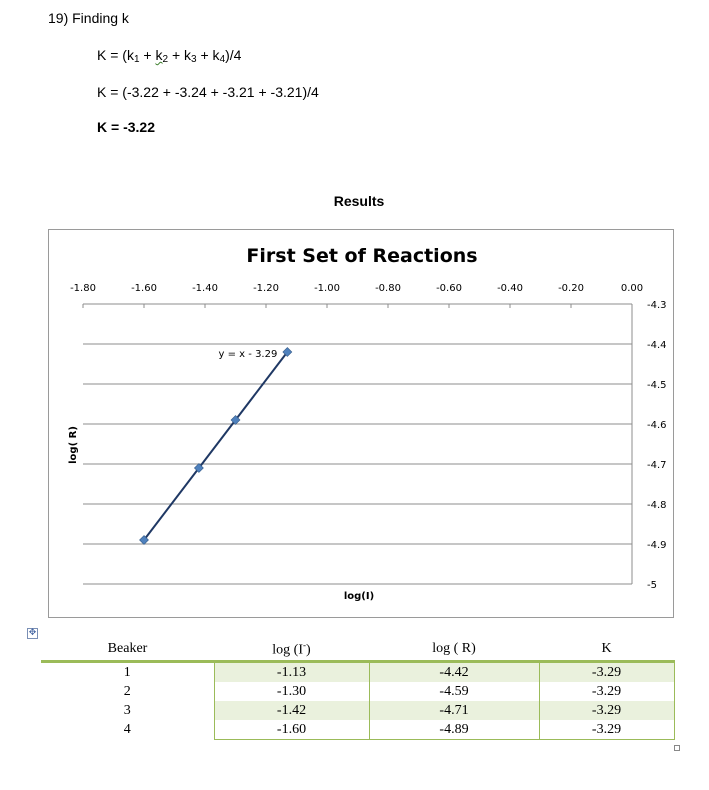 This screenshot has height=790, width=709. Describe the element at coordinates (657, 305) in the screenshot. I see `y-tick-label: -4.3` at that location.